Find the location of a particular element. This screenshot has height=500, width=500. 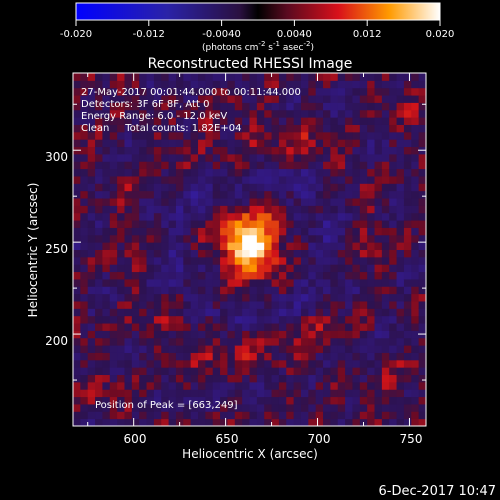

colorbar-tick-label: 0.0040 is located at coordinates (294, 34).